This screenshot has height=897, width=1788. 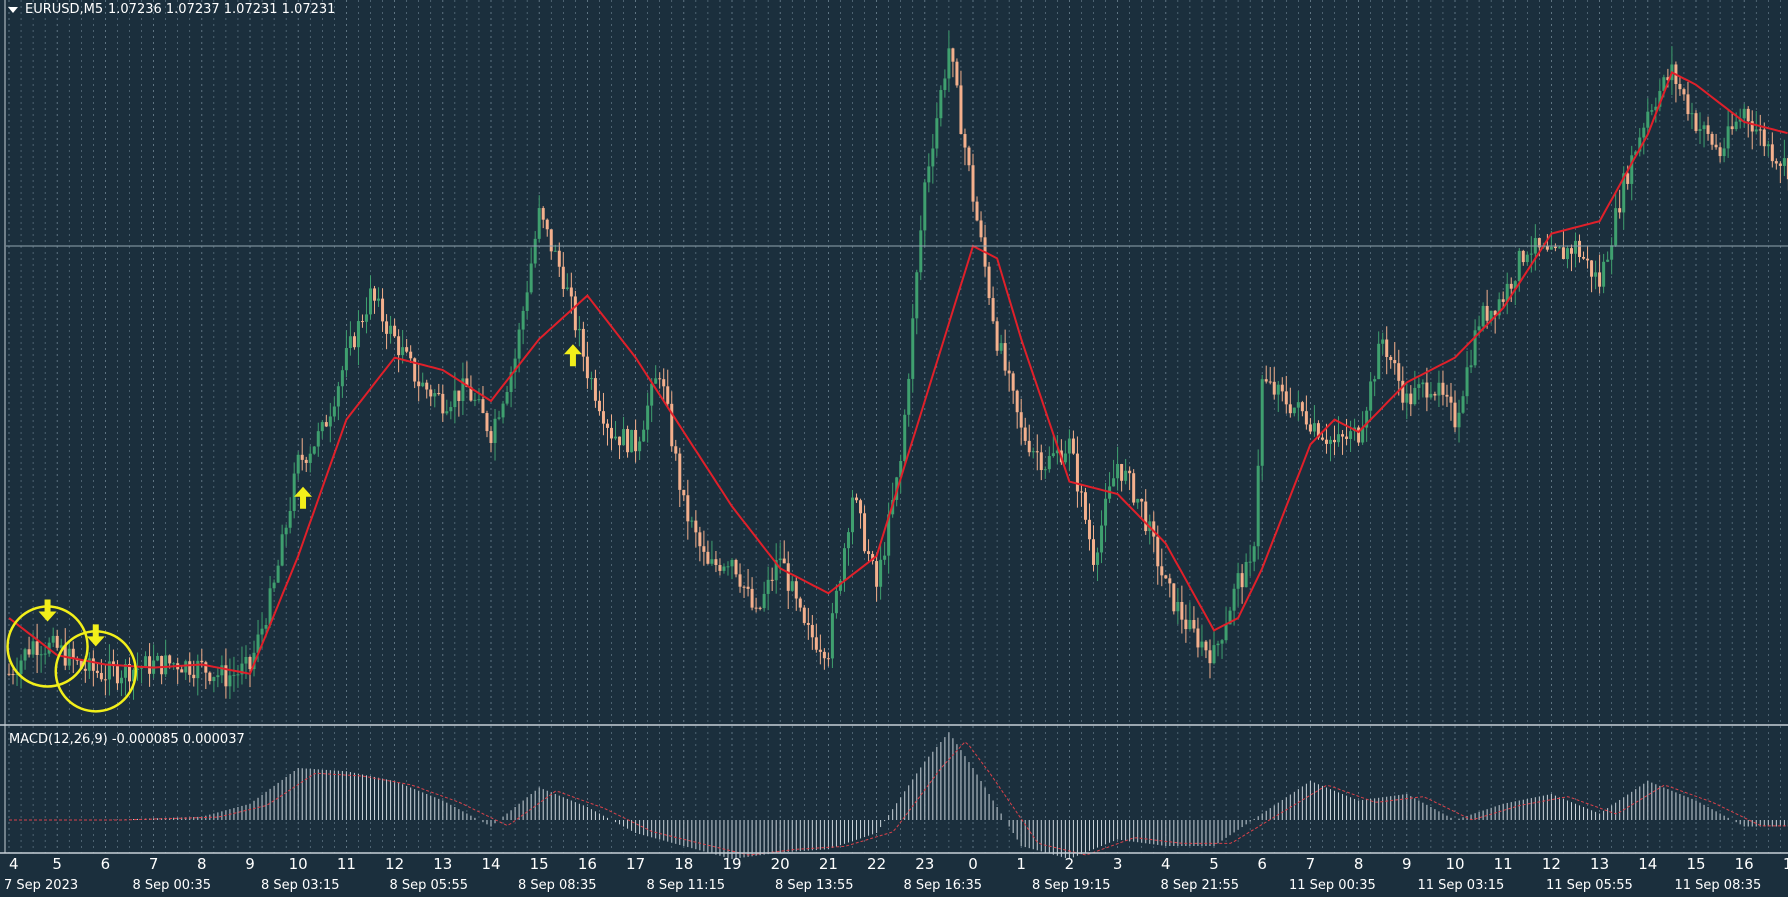 What do you see at coordinates (1599, 864) in the screenshot?
I see `hour-tick-label: 13` at bounding box center [1599, 864].